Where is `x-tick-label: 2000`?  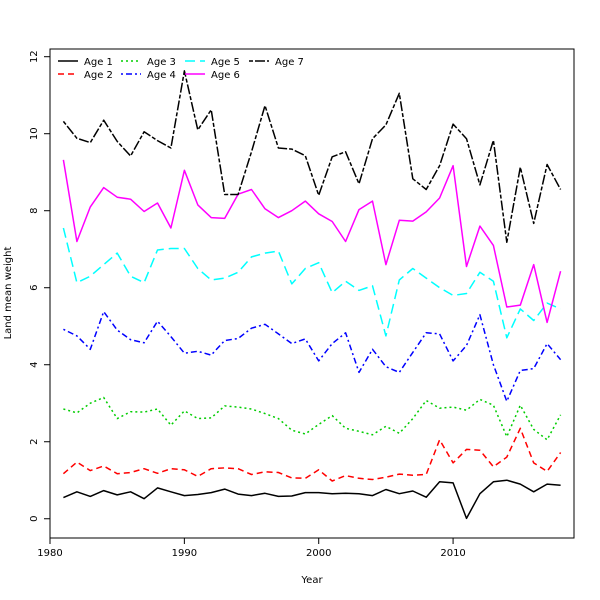
x-tick-label: 2000 is located at coordinates (318, 553).